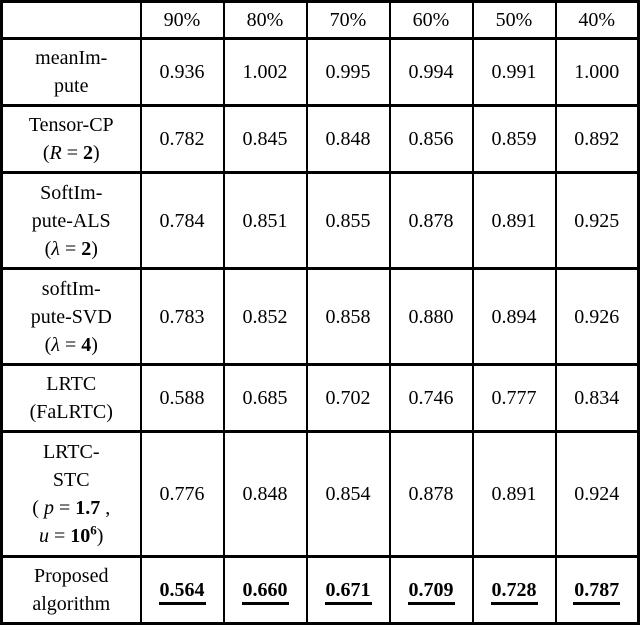 The height and width of the screenshot is (625, 640). Describe the element at coordinates (431, 72) in the screenshot. I see `value-cell: 0.994` at that location.